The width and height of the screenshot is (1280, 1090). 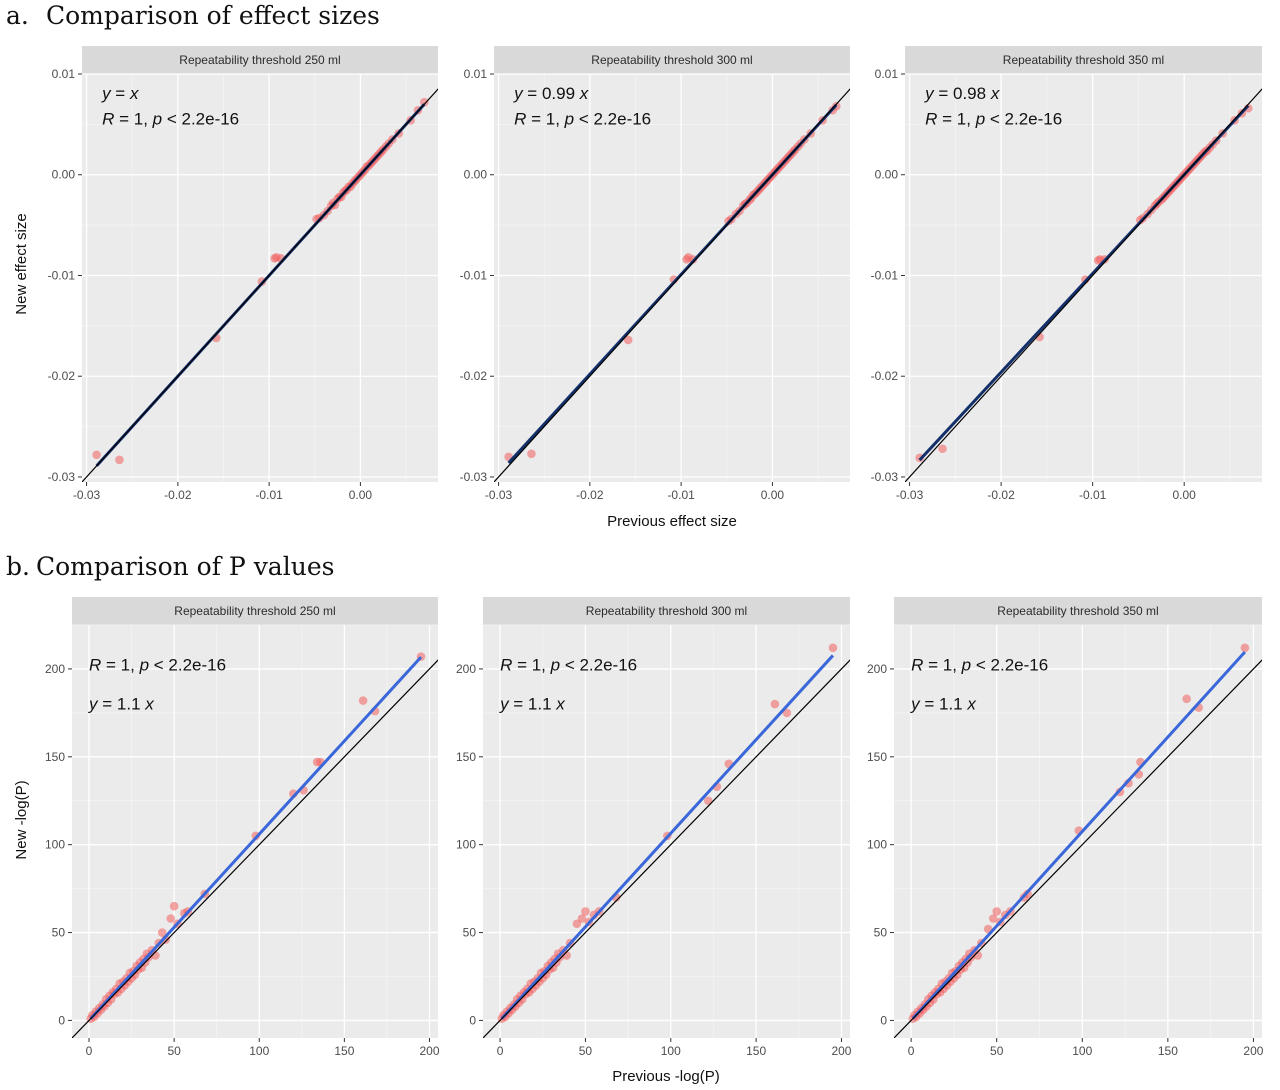 I want to click on section-a-title: Comparison of effect sizes, so click(x=213, y=15).